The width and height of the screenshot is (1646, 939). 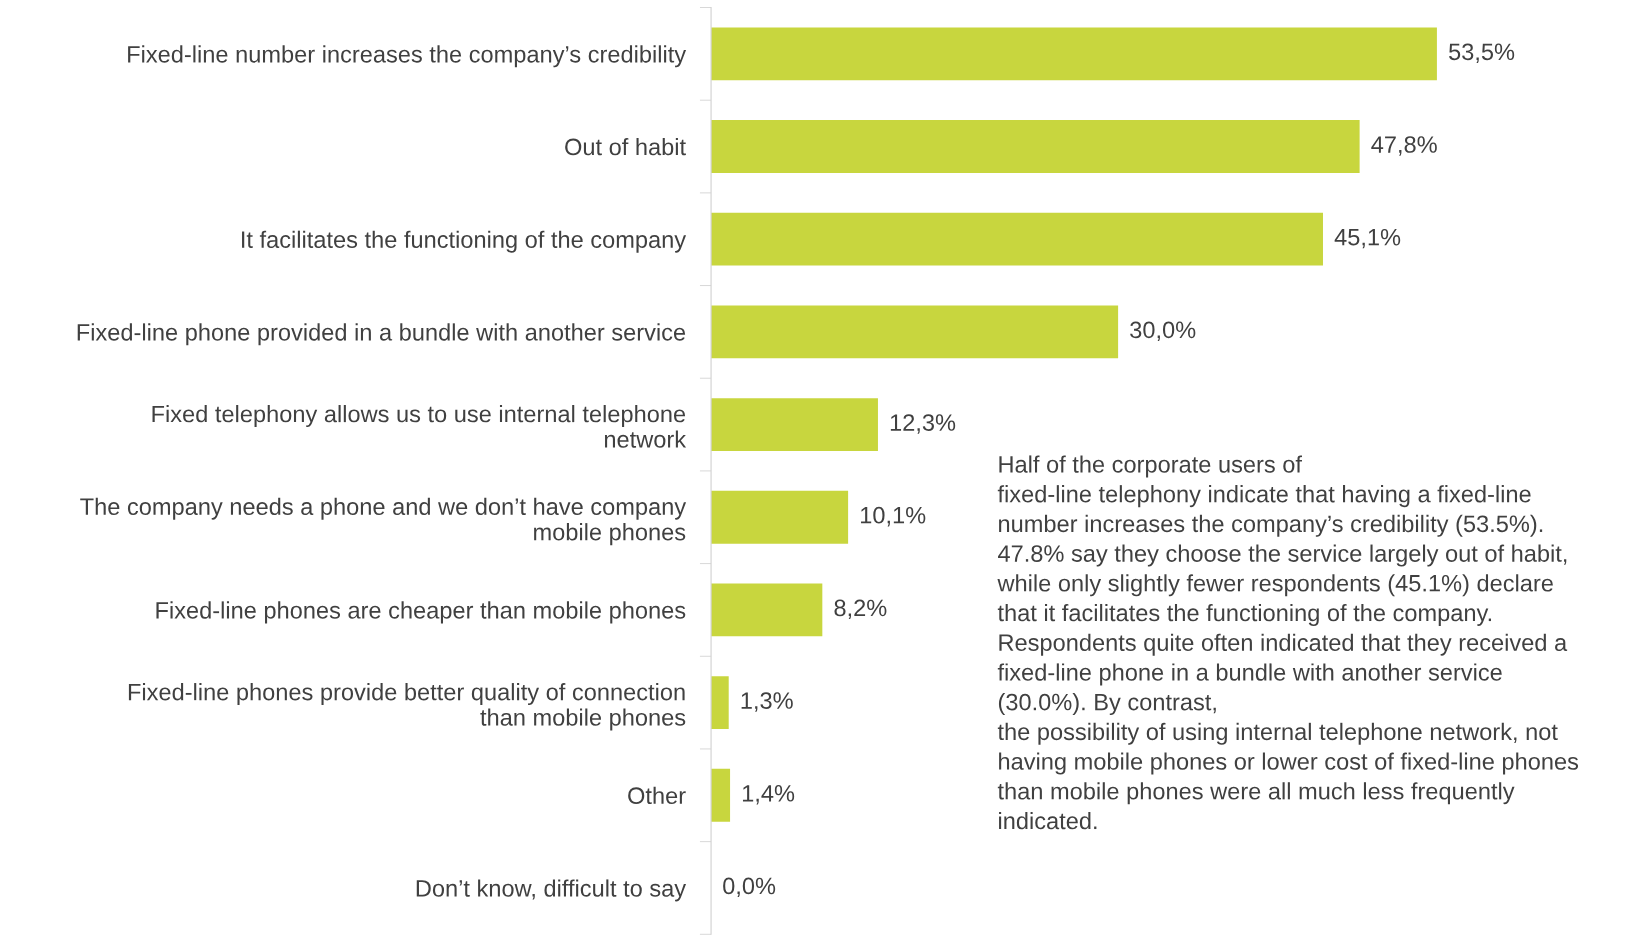 What do you see at coordinates (923, 424) in the screenshot?
I see `data-label: 12,3%` at bounding box center [923, 424].